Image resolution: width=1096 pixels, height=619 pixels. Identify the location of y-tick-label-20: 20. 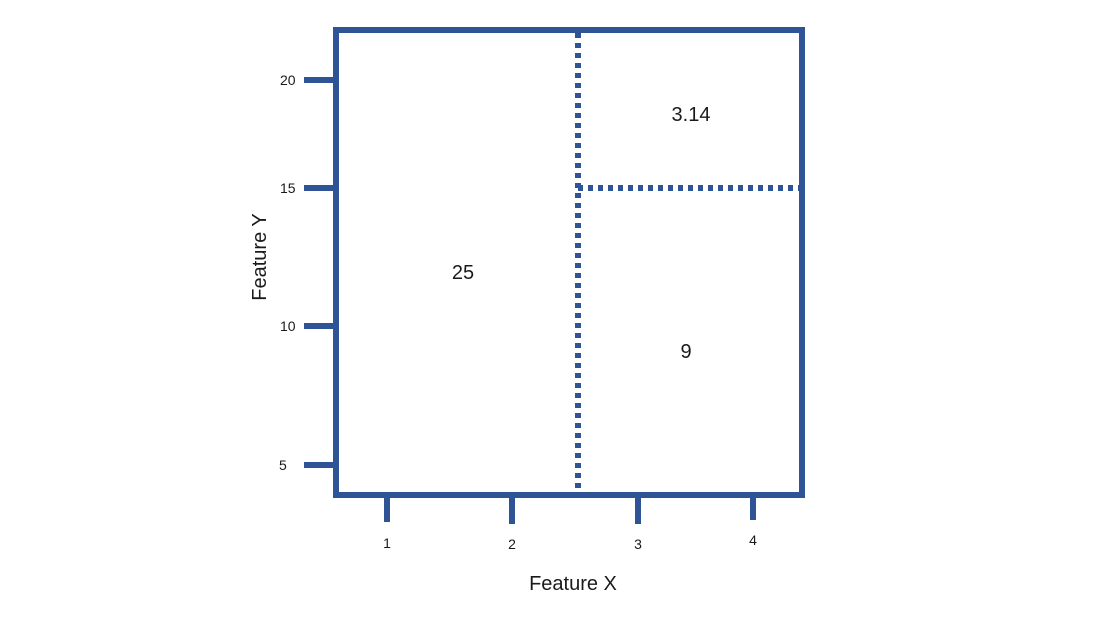
(288, 80).